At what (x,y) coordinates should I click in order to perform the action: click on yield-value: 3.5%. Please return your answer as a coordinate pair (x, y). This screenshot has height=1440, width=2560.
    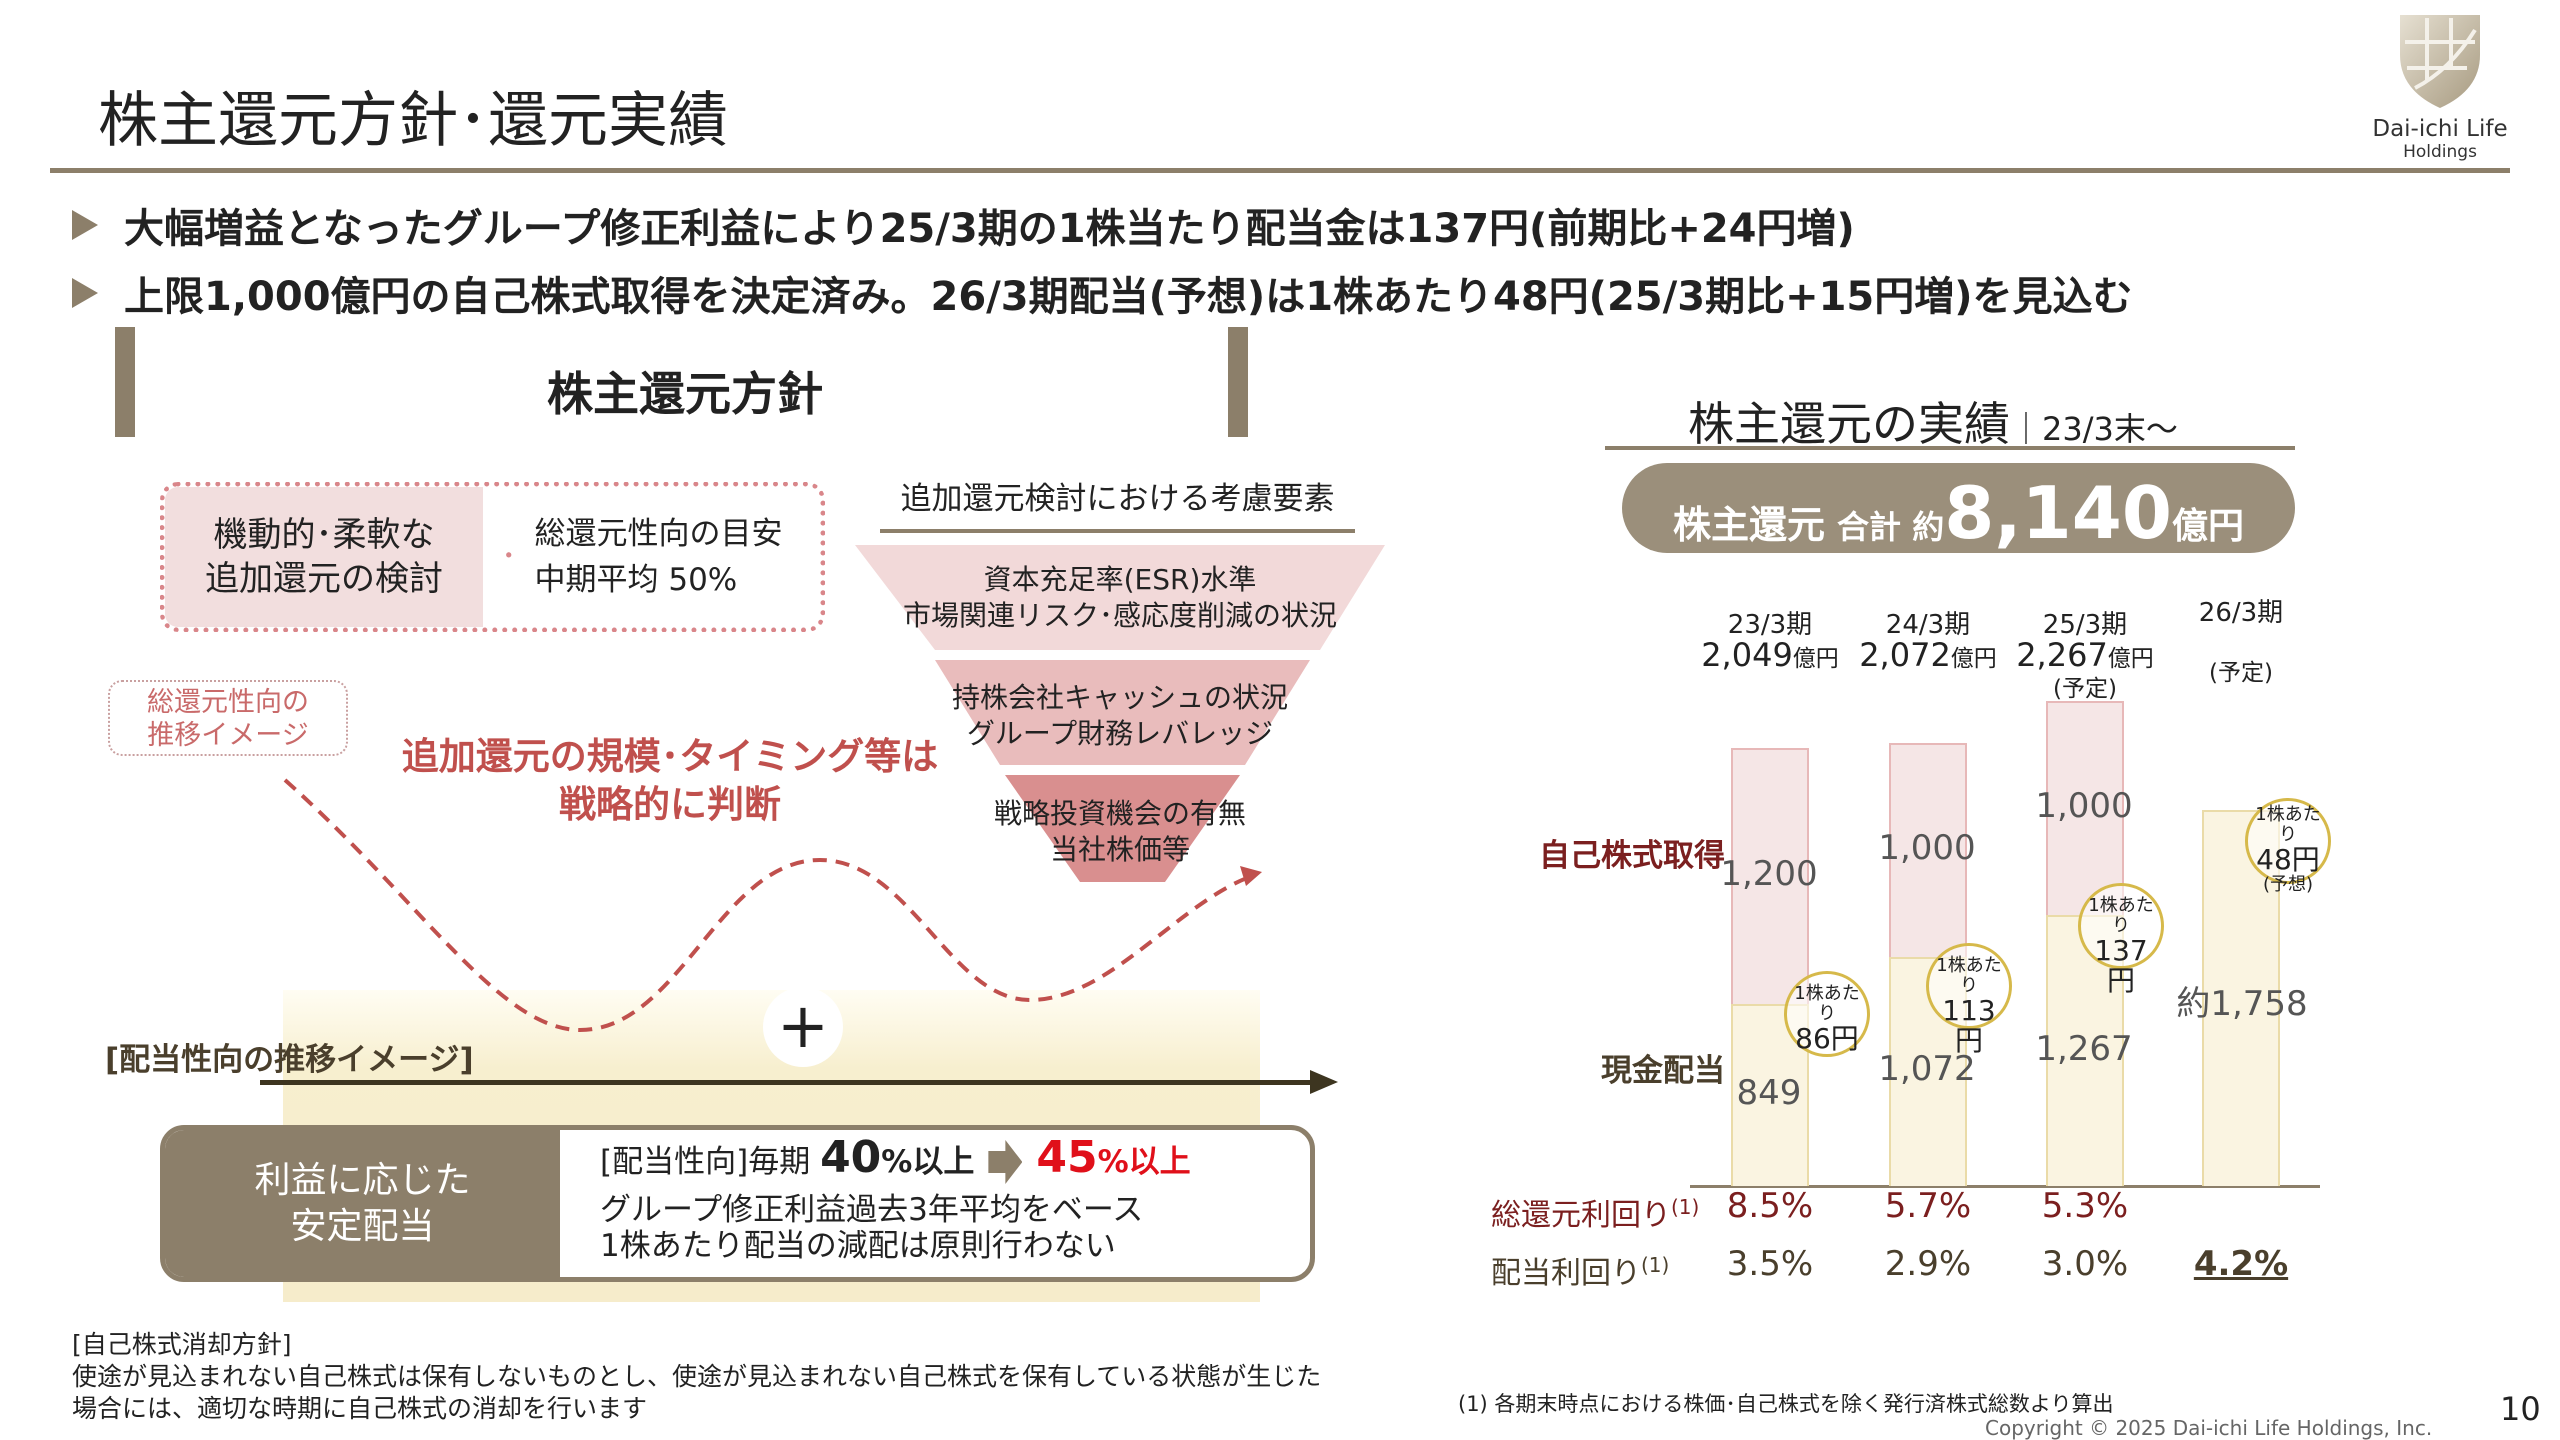
    Looking at the image, I should click on (1770, 1264).